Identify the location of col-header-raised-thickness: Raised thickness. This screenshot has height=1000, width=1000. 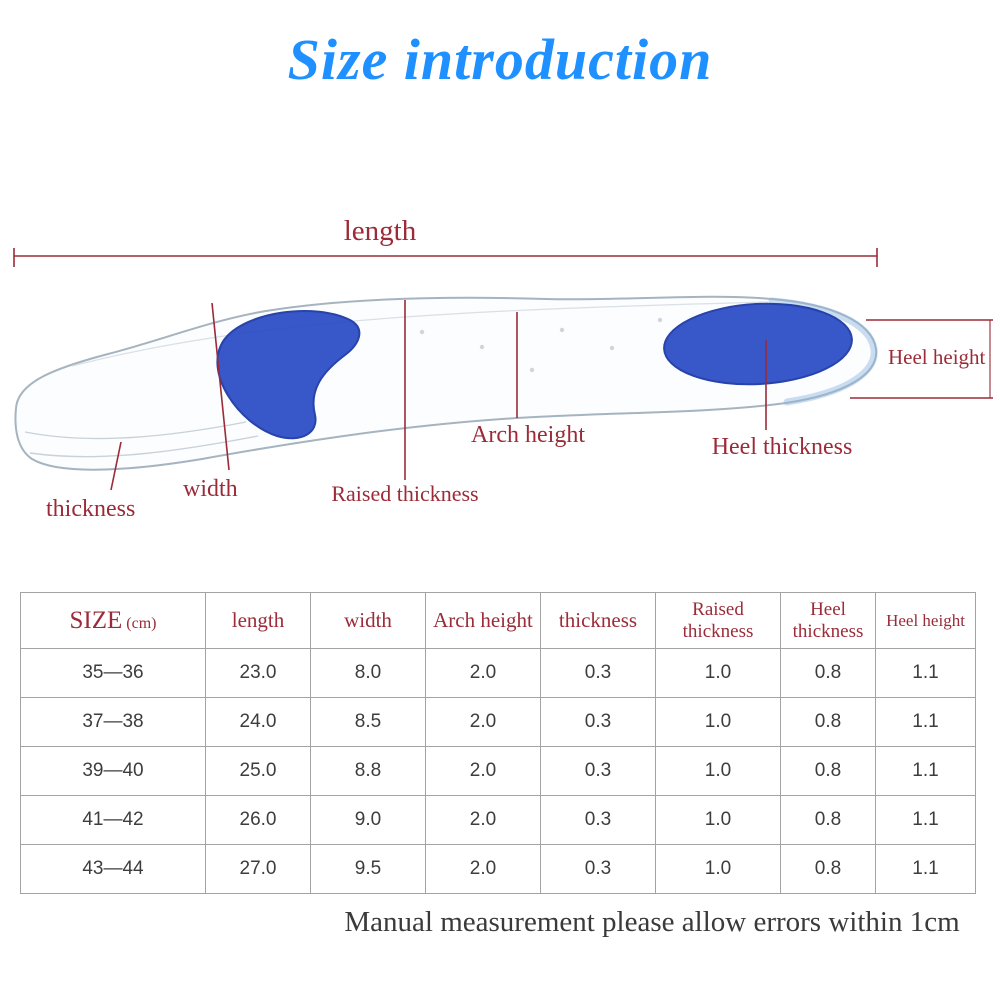
(718, 620).